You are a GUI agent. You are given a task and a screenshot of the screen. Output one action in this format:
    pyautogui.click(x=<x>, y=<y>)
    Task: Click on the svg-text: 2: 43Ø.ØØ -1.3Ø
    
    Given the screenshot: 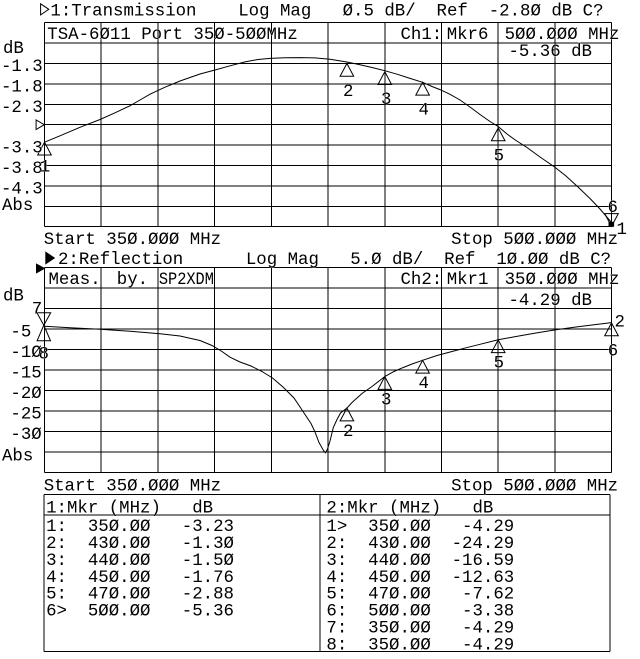 What is the action you would take?
    pyautogui.click(x=140, y=544)
    